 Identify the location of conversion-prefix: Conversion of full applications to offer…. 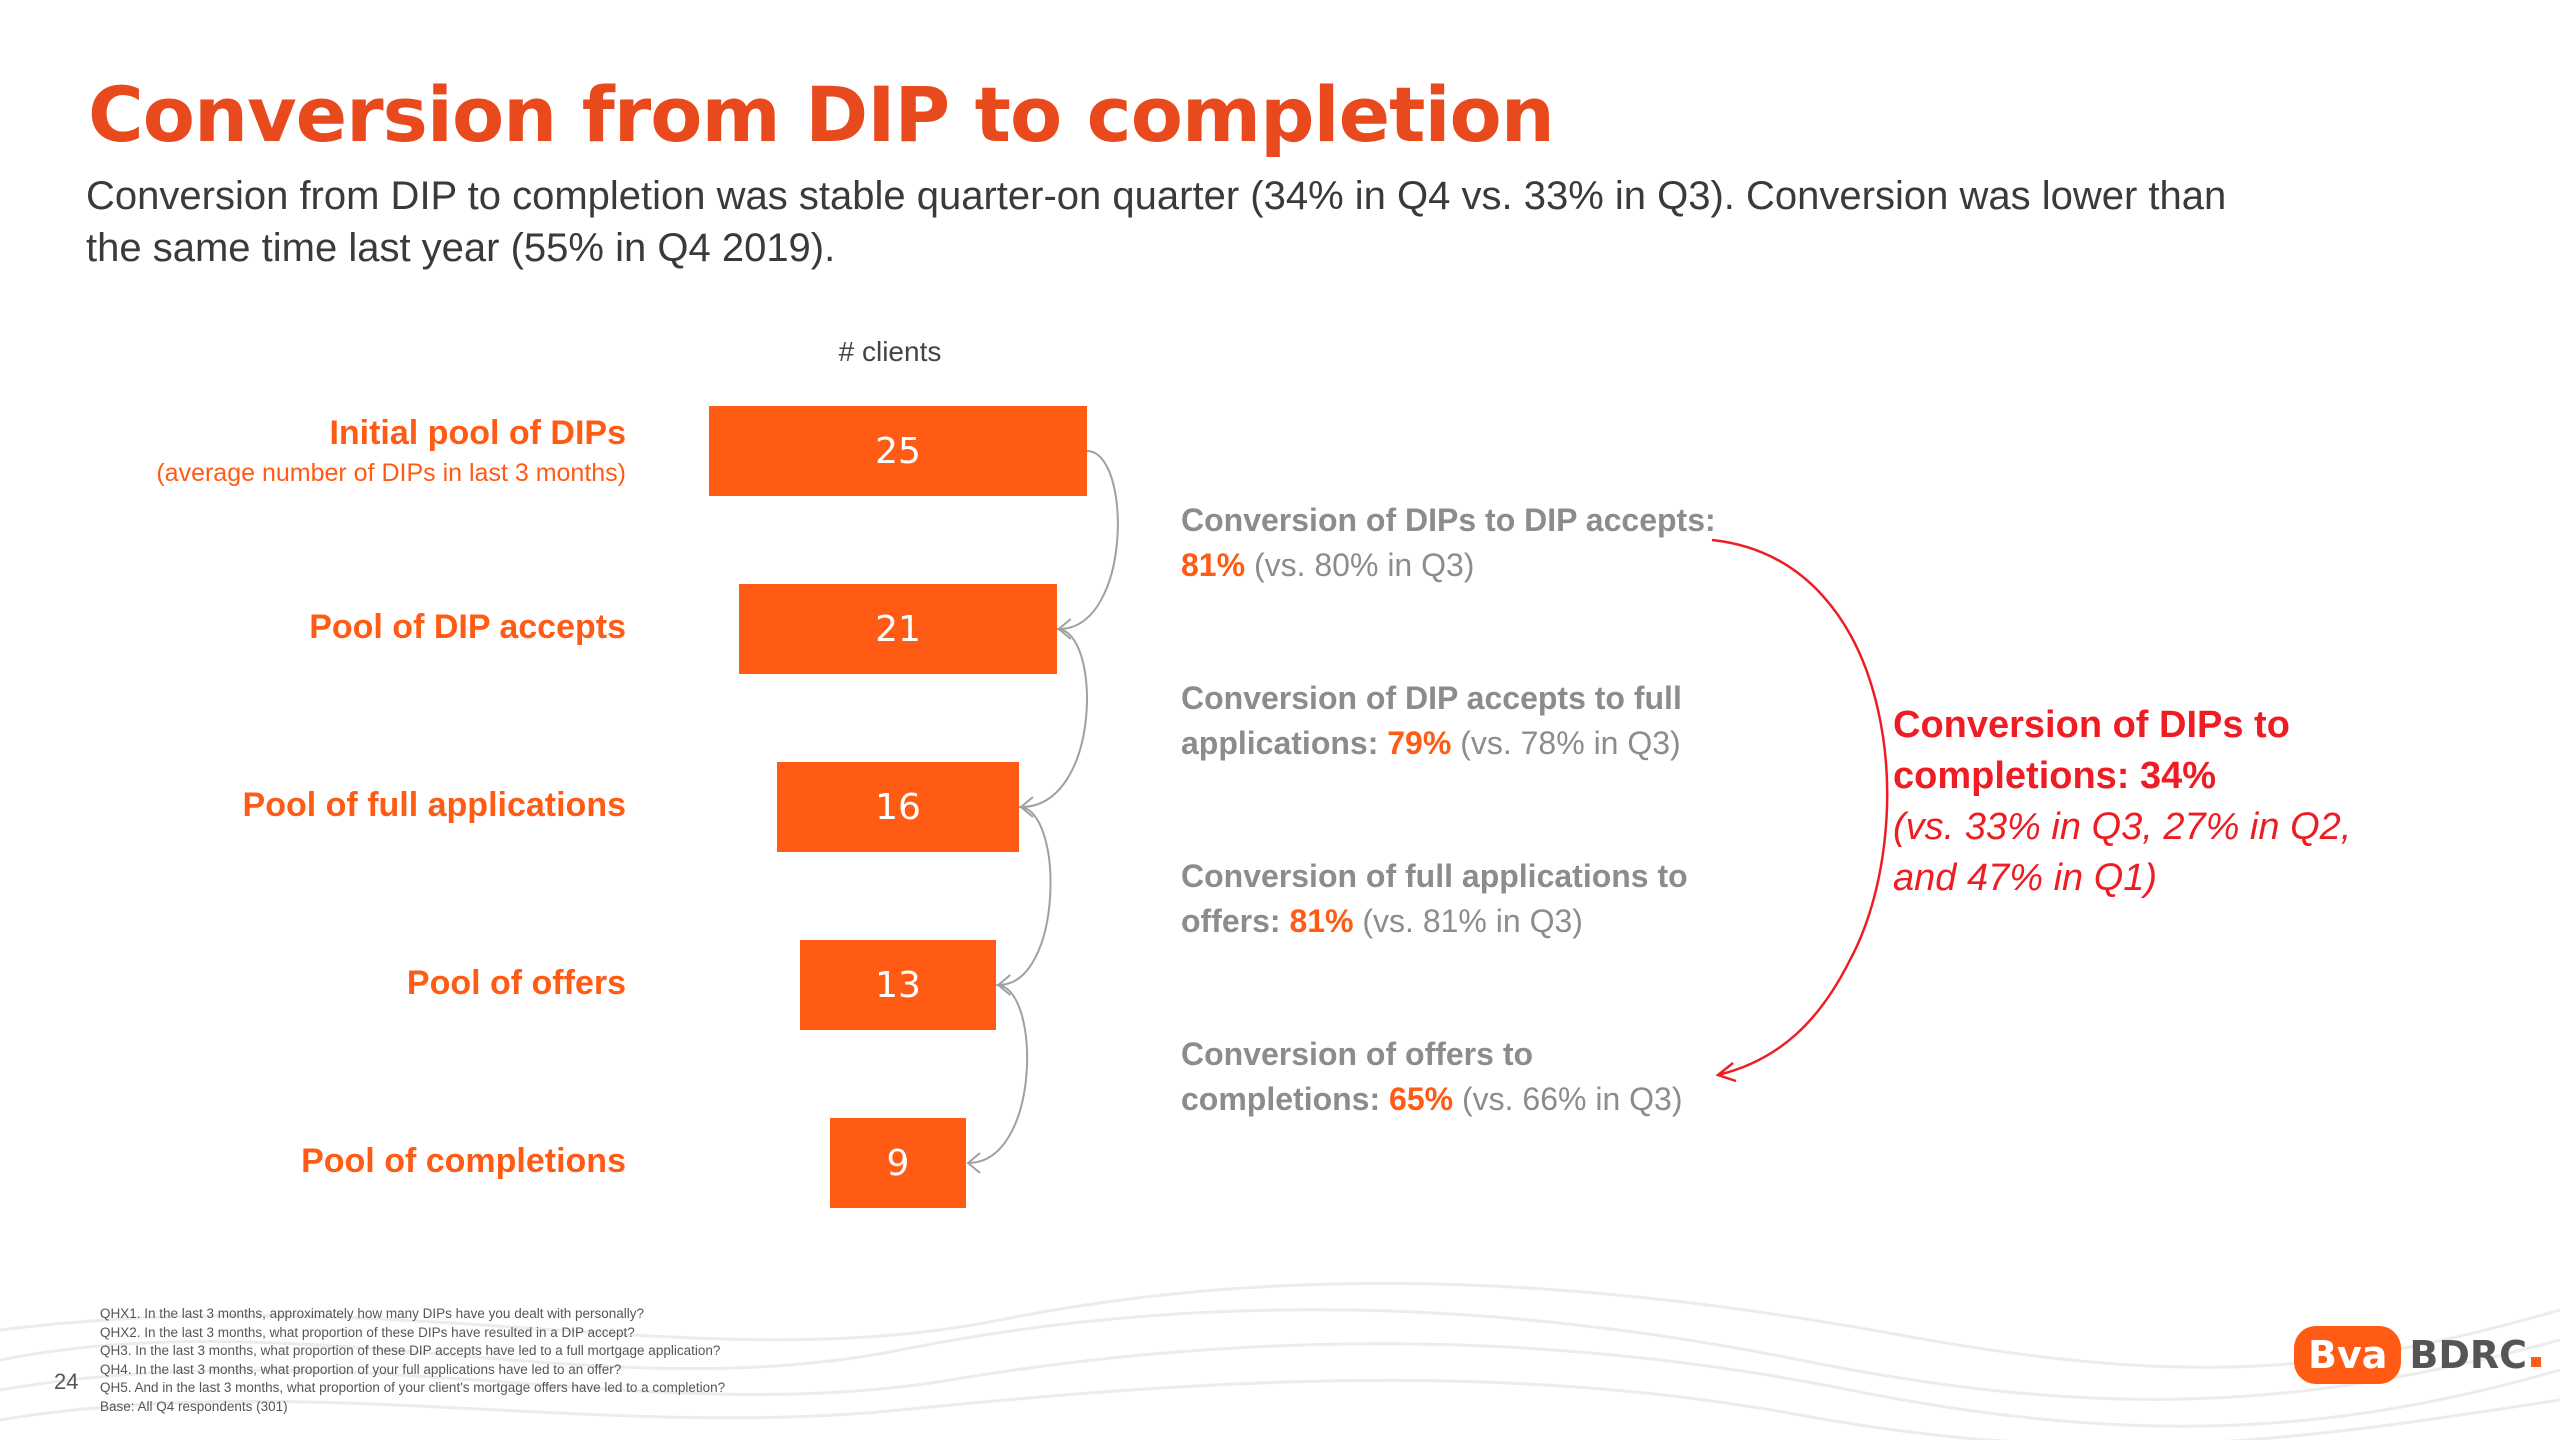
(1434, 898).